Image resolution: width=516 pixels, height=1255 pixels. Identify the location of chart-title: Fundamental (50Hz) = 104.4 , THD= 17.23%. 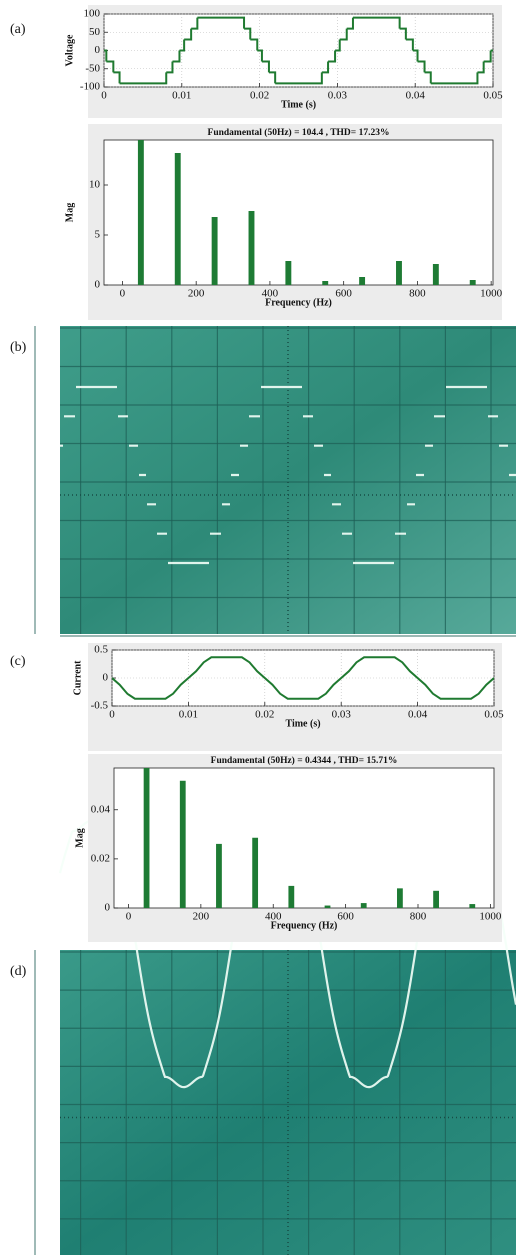
(299, 132).